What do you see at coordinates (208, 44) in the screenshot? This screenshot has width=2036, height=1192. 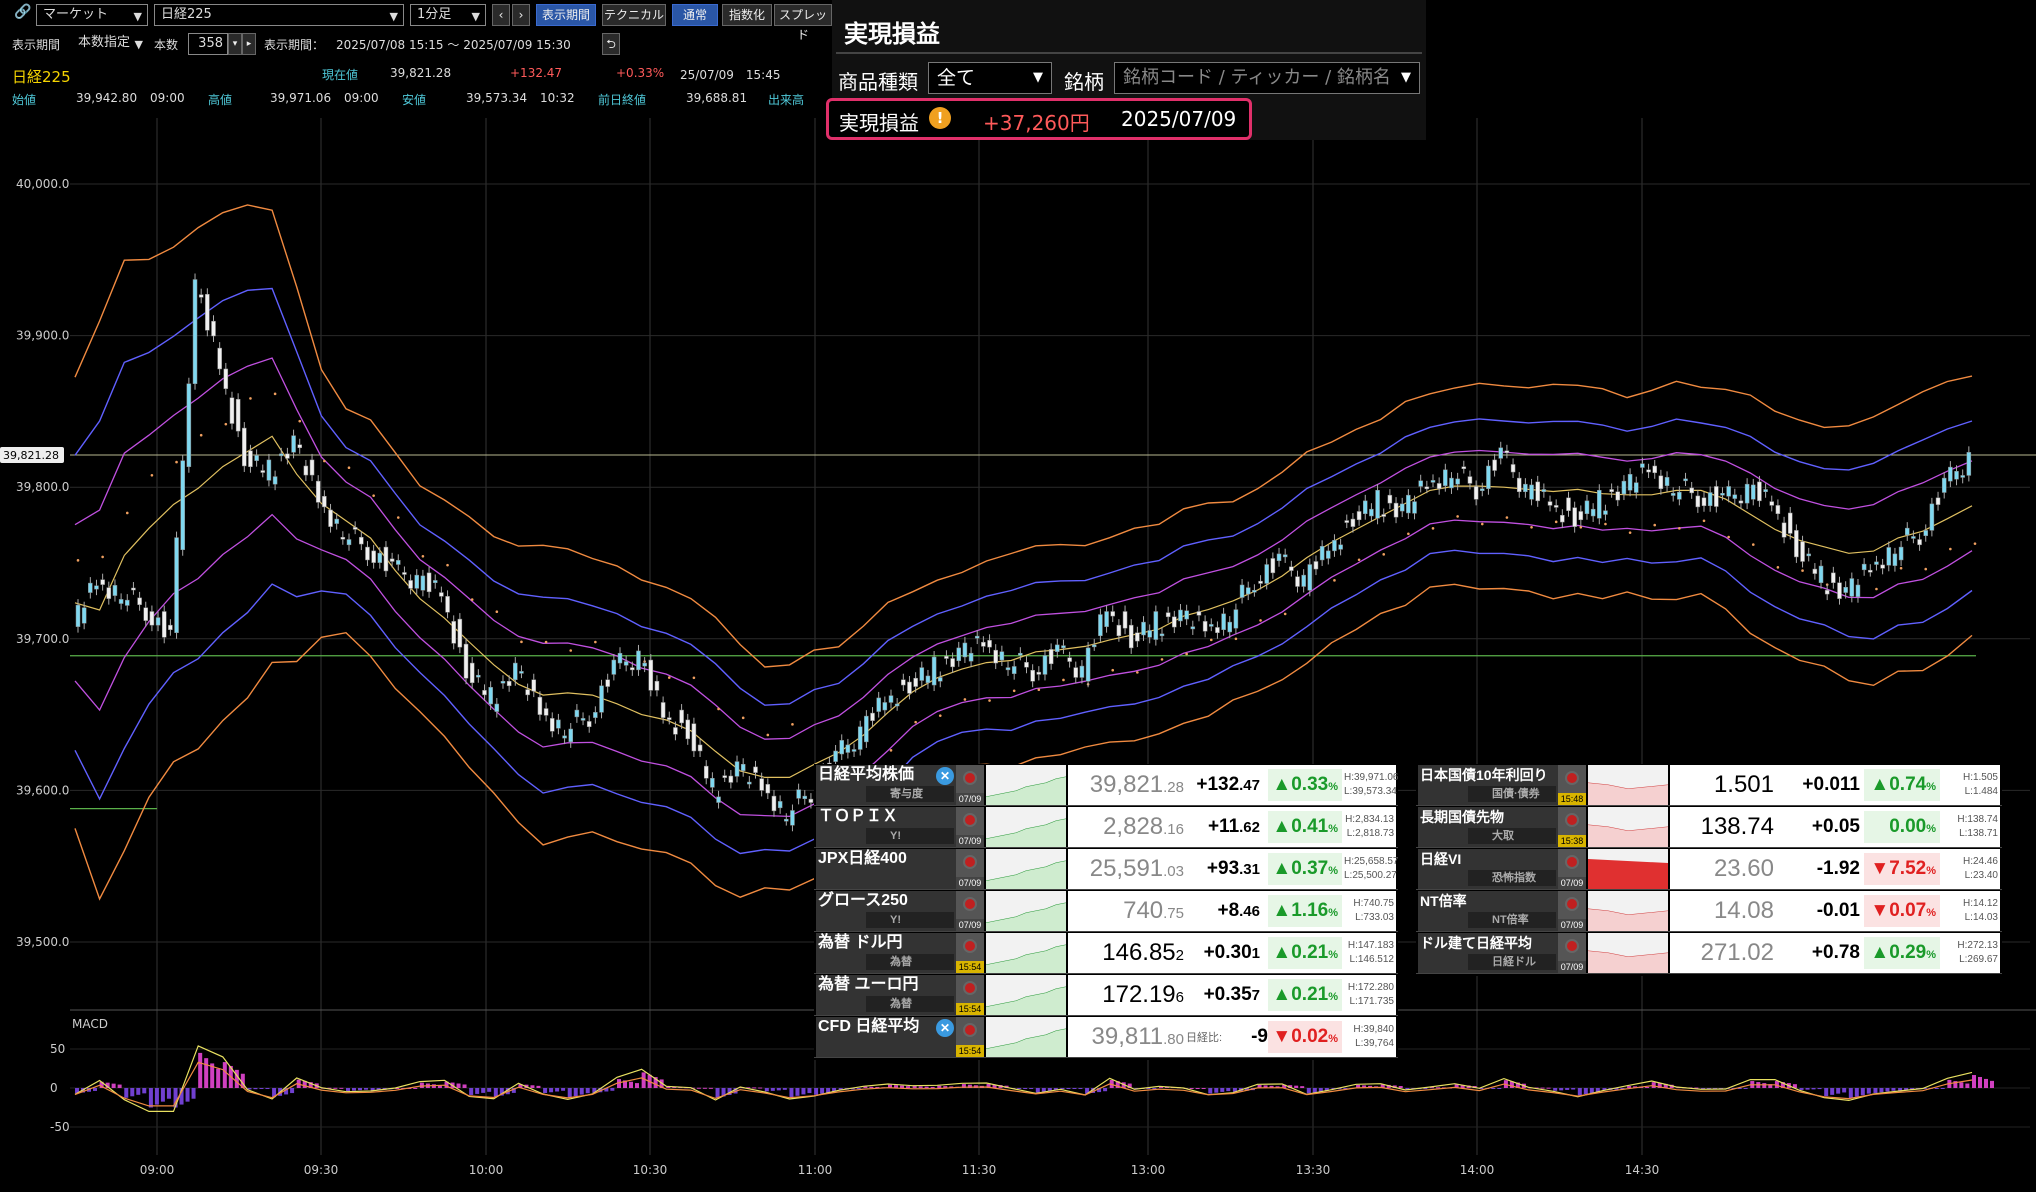 I see `count-input: 358` at bounding box center [208, 44].